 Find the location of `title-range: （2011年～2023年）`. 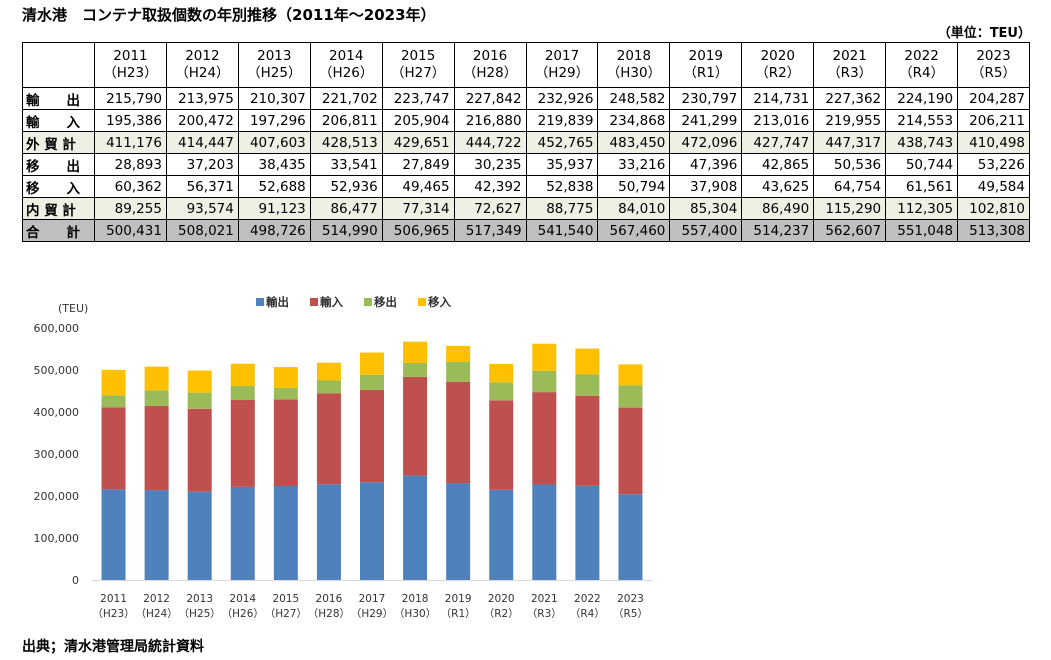

title-range: （2011年～2023年） is located at coordinates (356, 15).